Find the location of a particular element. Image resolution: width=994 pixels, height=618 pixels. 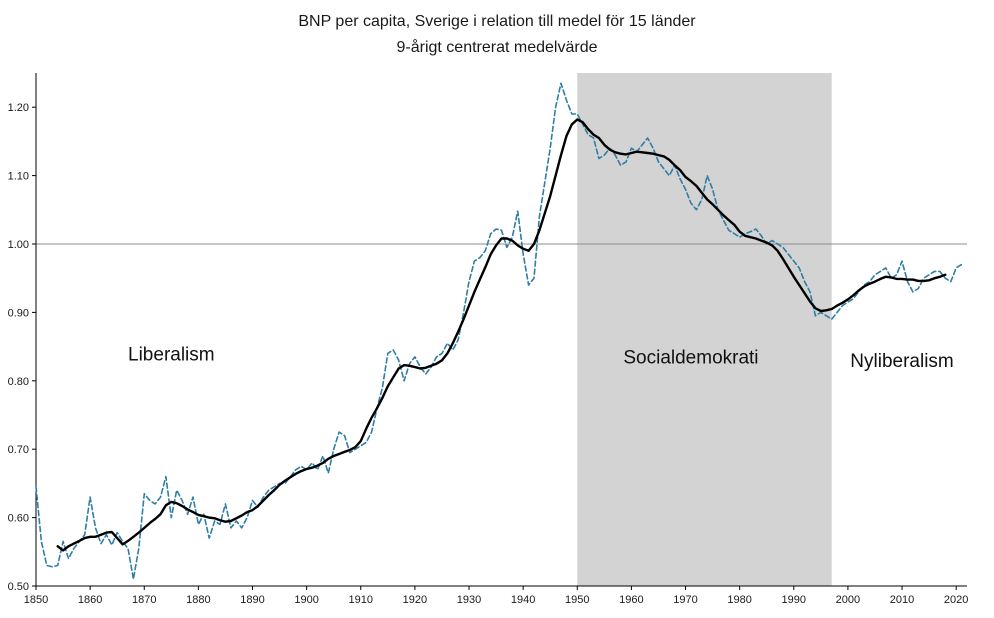

x-tick-label: 1860 is located at coordinates (90, 600).